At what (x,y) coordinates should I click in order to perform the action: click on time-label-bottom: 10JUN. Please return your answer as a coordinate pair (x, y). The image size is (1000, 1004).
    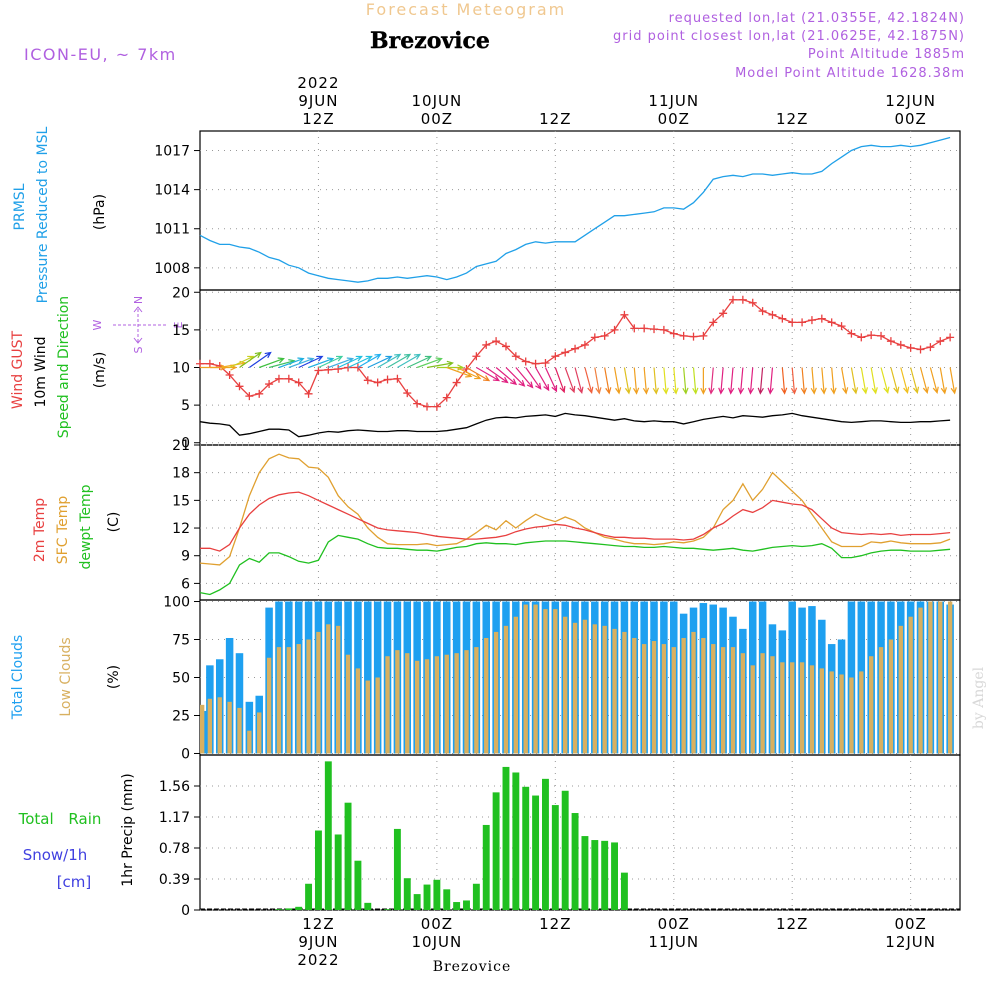
    Looking at the image, I should click on (437, 942).